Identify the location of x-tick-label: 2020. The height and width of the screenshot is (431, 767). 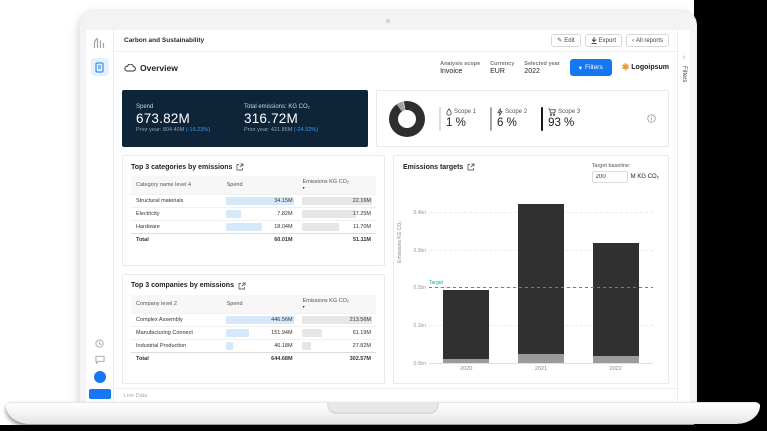
(466, 369).